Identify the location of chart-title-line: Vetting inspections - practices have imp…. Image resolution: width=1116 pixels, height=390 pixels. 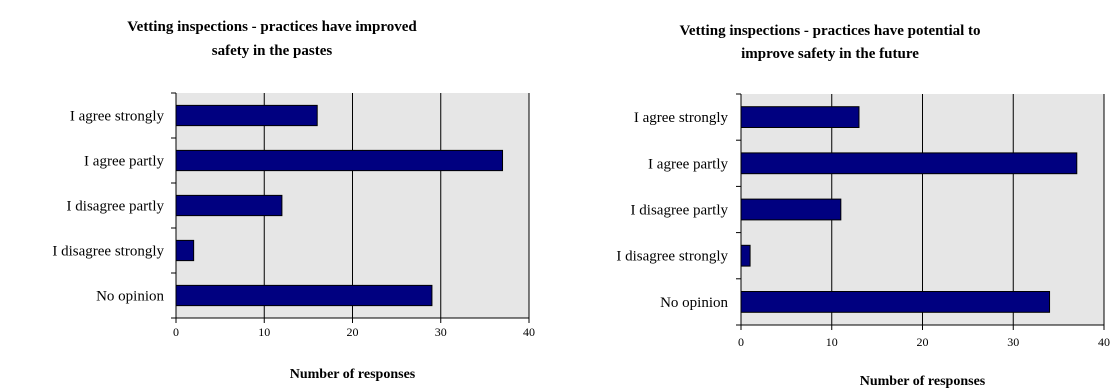
(272, 27).